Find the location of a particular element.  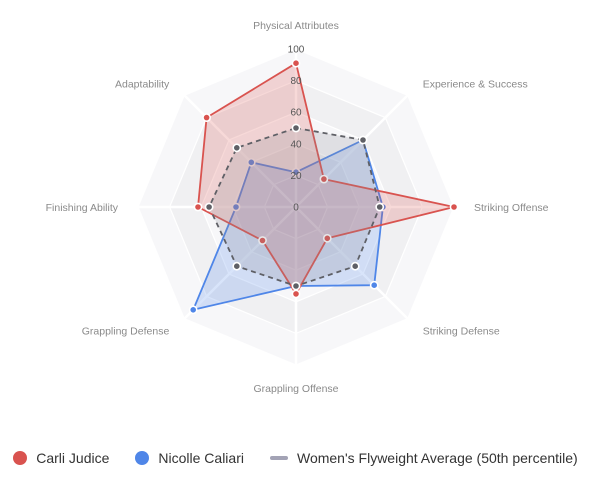

data-point-women-s-flyweight-average-50th-percentile-adaptability is located at coordinates (237, 148).